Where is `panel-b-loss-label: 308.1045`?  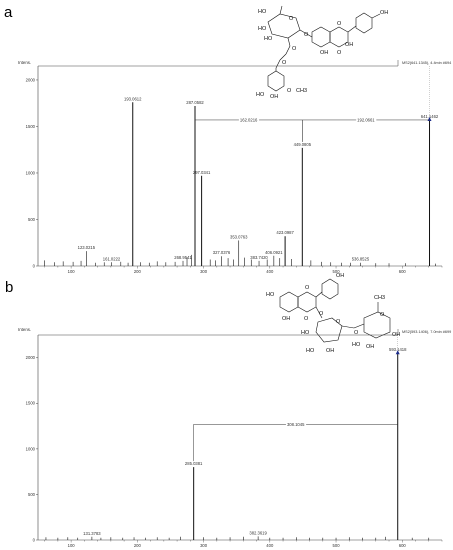
panel-b-loss-label: 308.1045 is located at coordinates (296, 424).